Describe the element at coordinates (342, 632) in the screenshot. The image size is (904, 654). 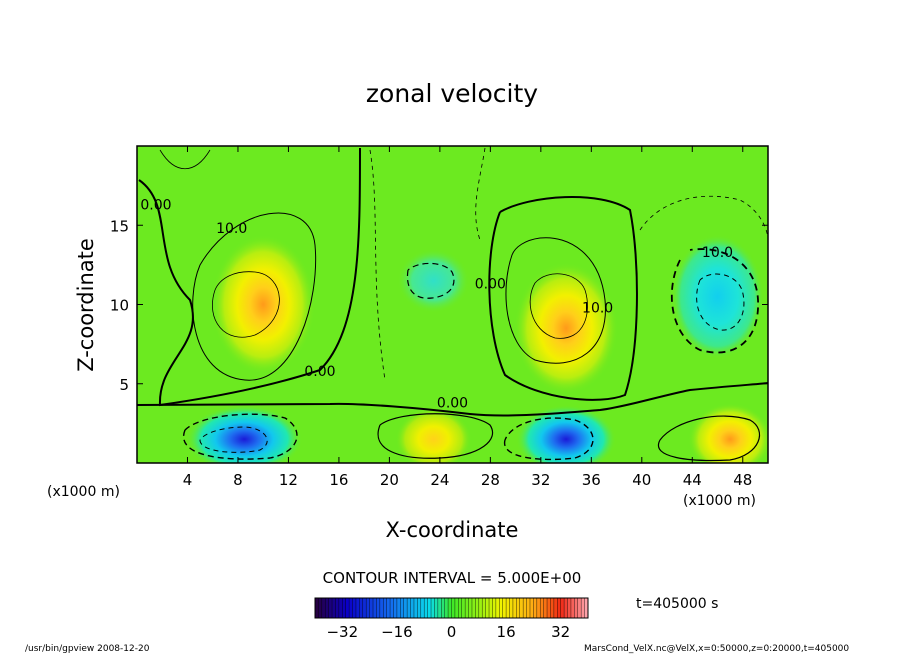
I see `colorbar-tick-label-1: −32` at that location.